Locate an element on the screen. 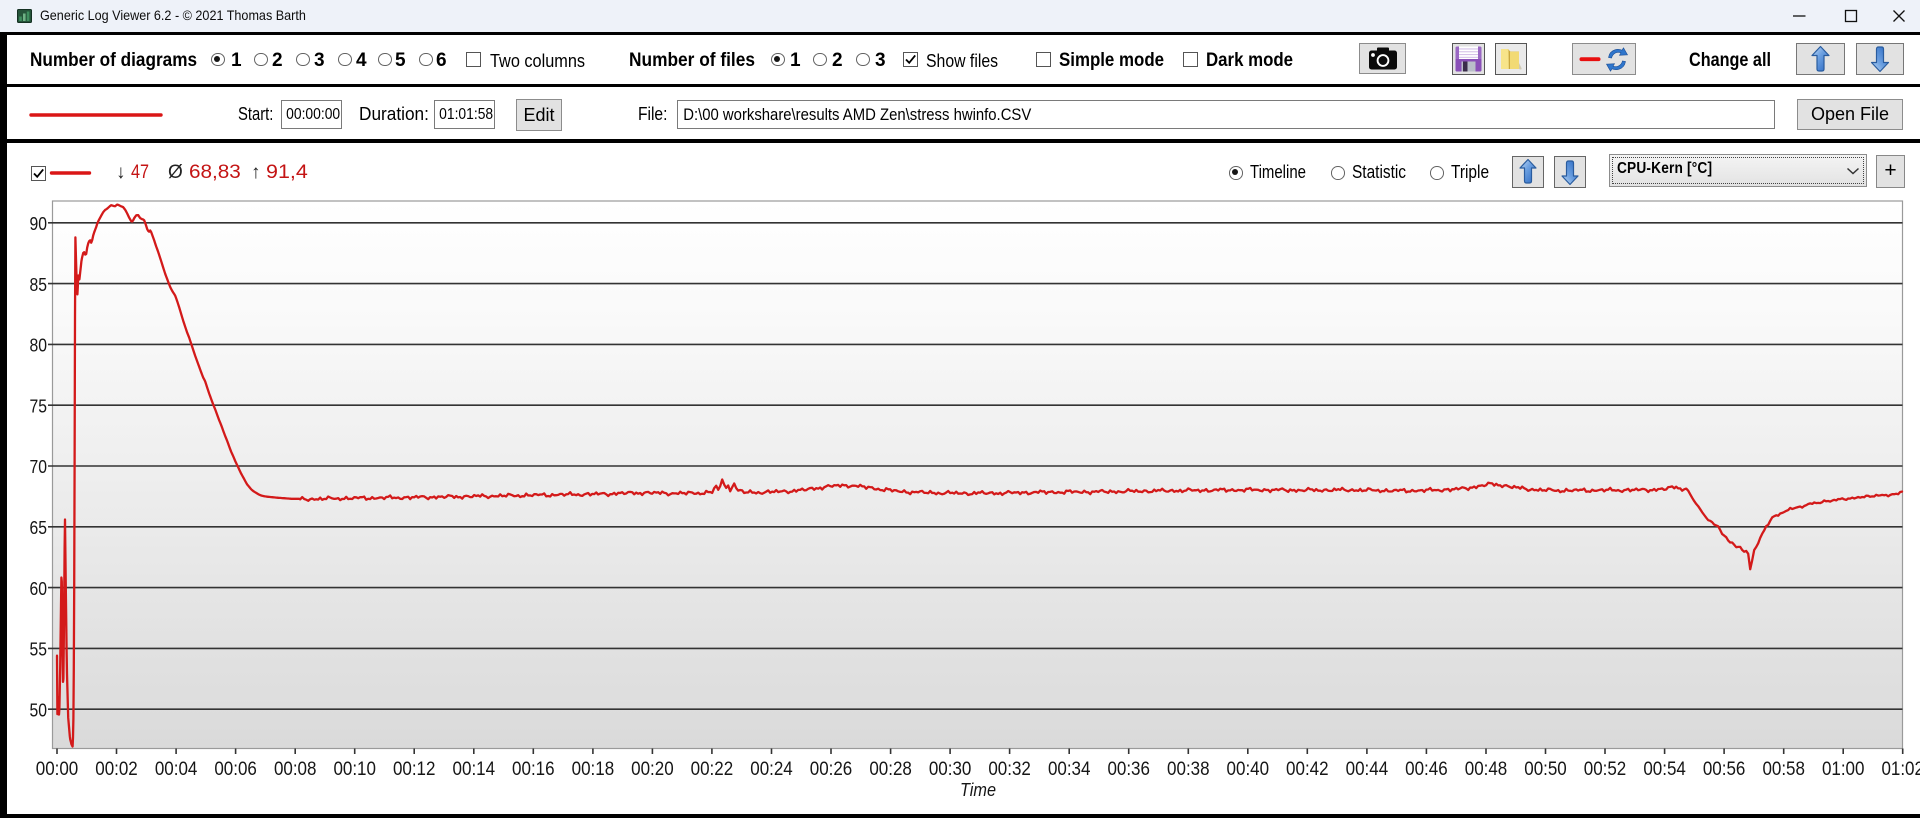  svg-text: 00:00 is located at coordinates (57, 769).